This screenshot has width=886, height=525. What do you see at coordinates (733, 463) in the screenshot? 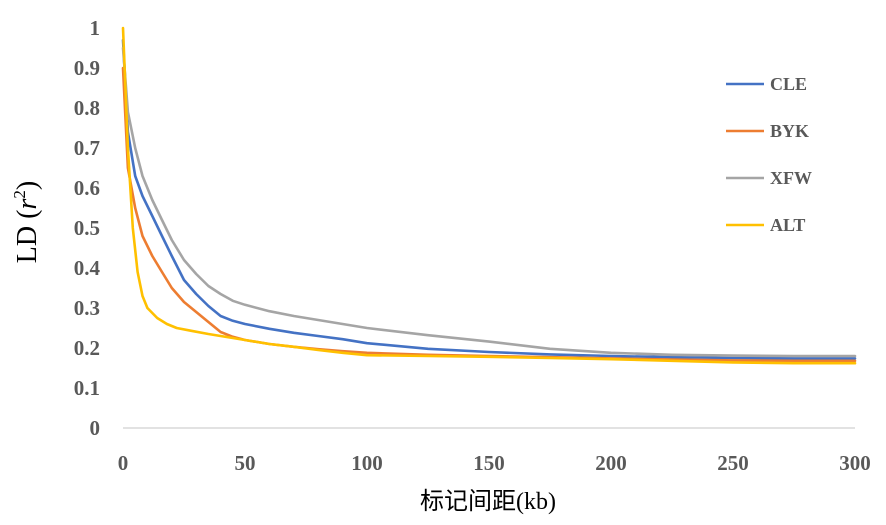
I see `x-tick-label: 250` at bounding box center [733, 463].